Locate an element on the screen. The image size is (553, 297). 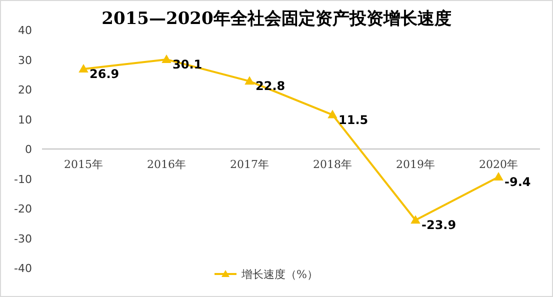
chart-title: 2015—2020年全社会固定资产投资增长速度 is located at coordinates (277, 19).